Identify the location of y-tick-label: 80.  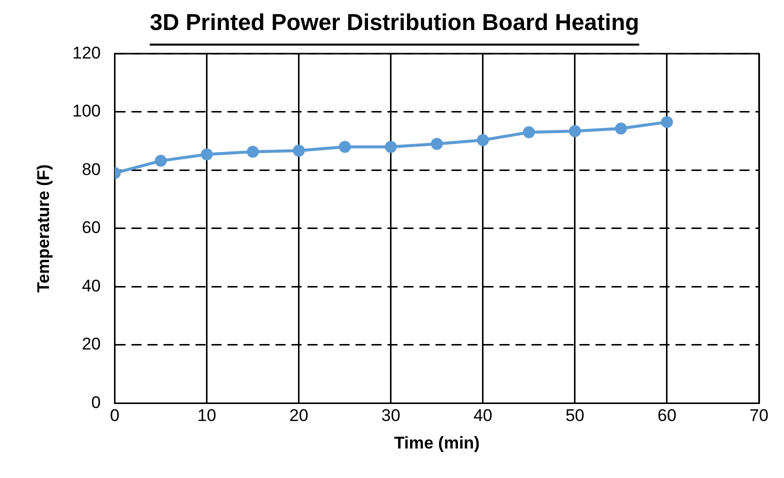
(91, 169).